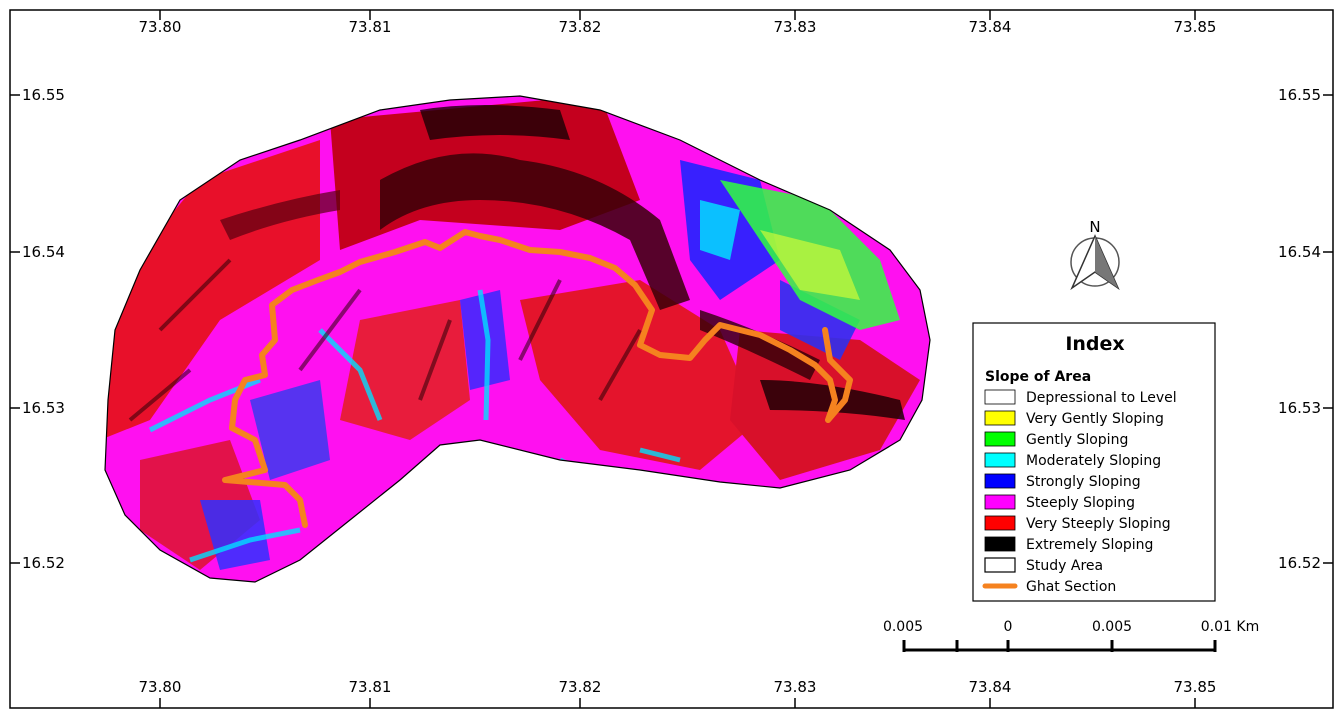 This screenshot has width=1343, height=722. I want to click on legend-item: Study Area, so click(1043, 565).